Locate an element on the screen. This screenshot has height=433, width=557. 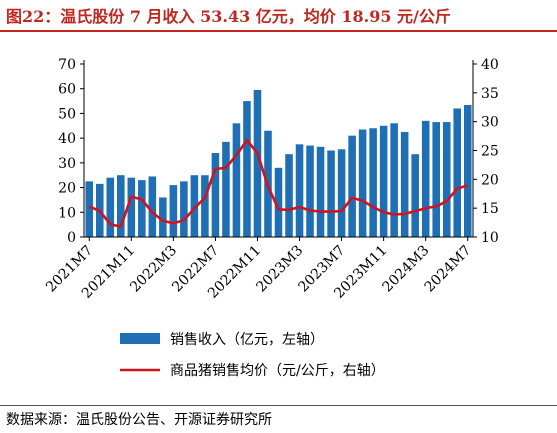
left-tick-label: 60 is located at coordinates (67, 90).